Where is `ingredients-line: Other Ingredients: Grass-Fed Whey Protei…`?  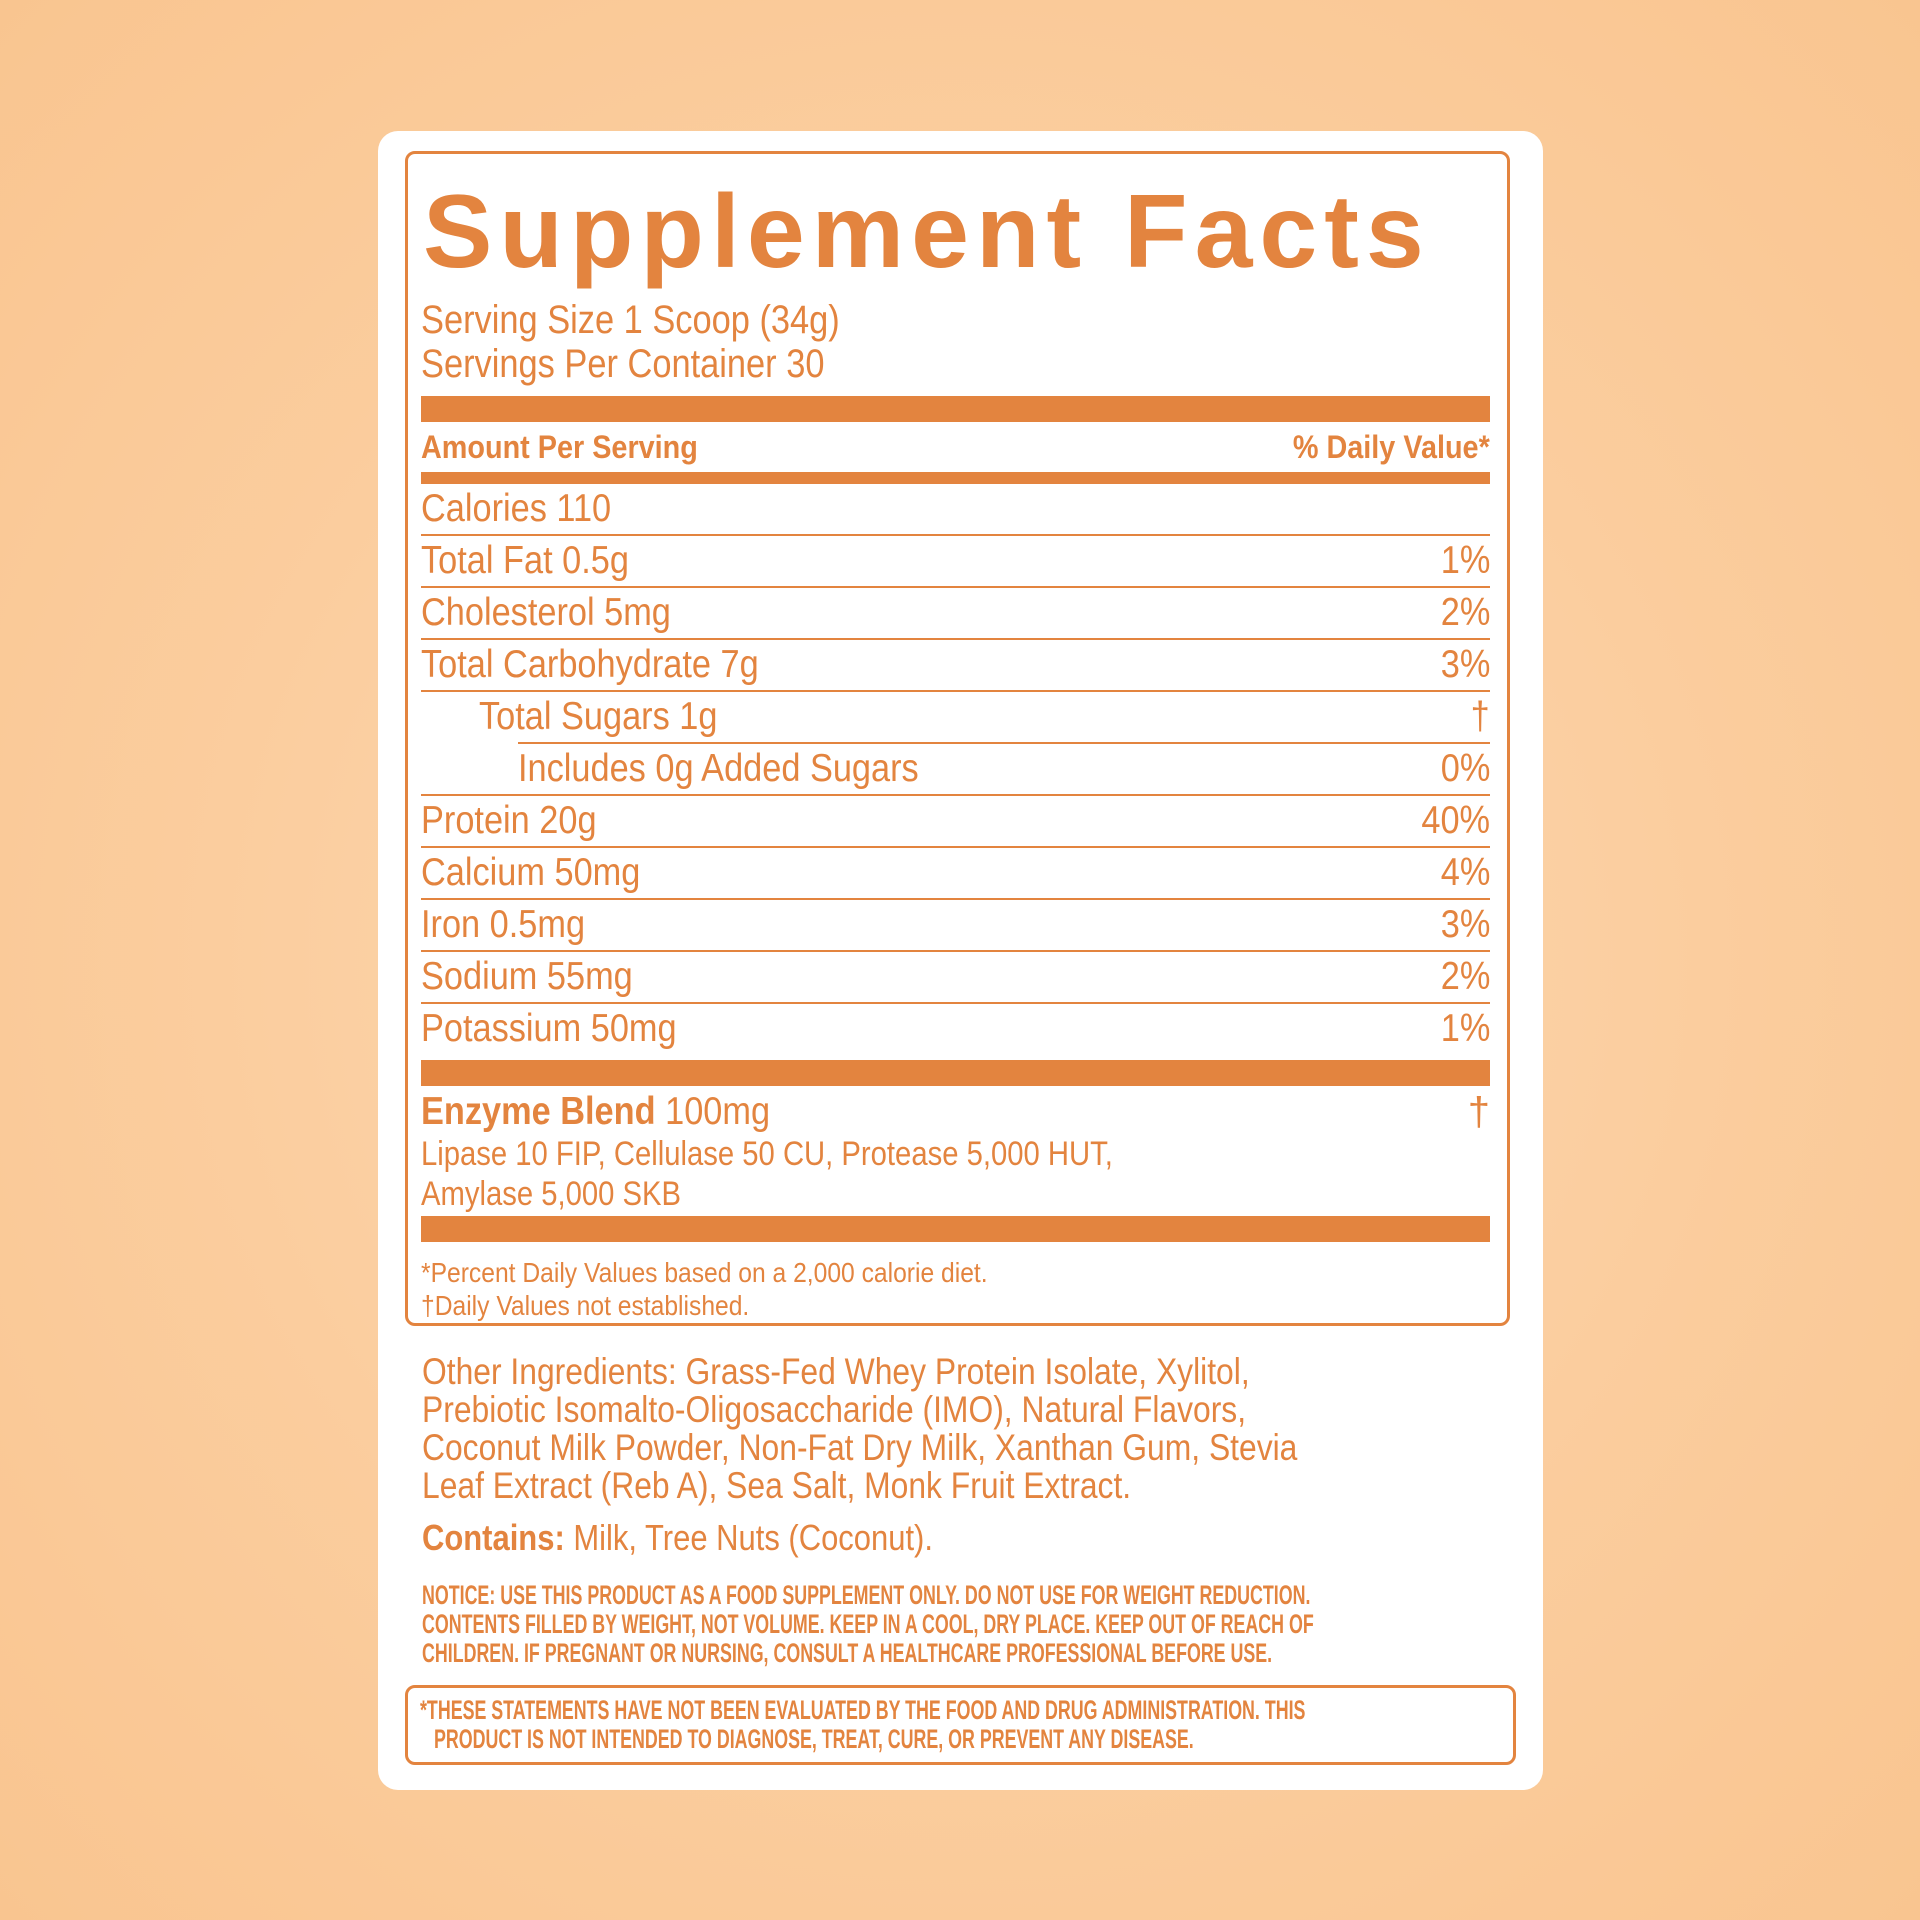
ingredients-line: Other Ingredients: Grass-Fed Whey Protei… is located at coordinates (836, 1371).